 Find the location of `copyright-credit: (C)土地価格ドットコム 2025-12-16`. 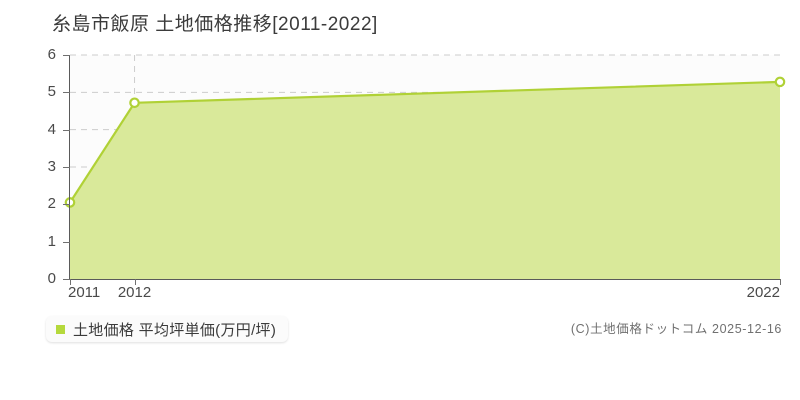

copyright-credit: (C)土地価格ドットコム 2025-12-16 is located at coordinates (676, 329).